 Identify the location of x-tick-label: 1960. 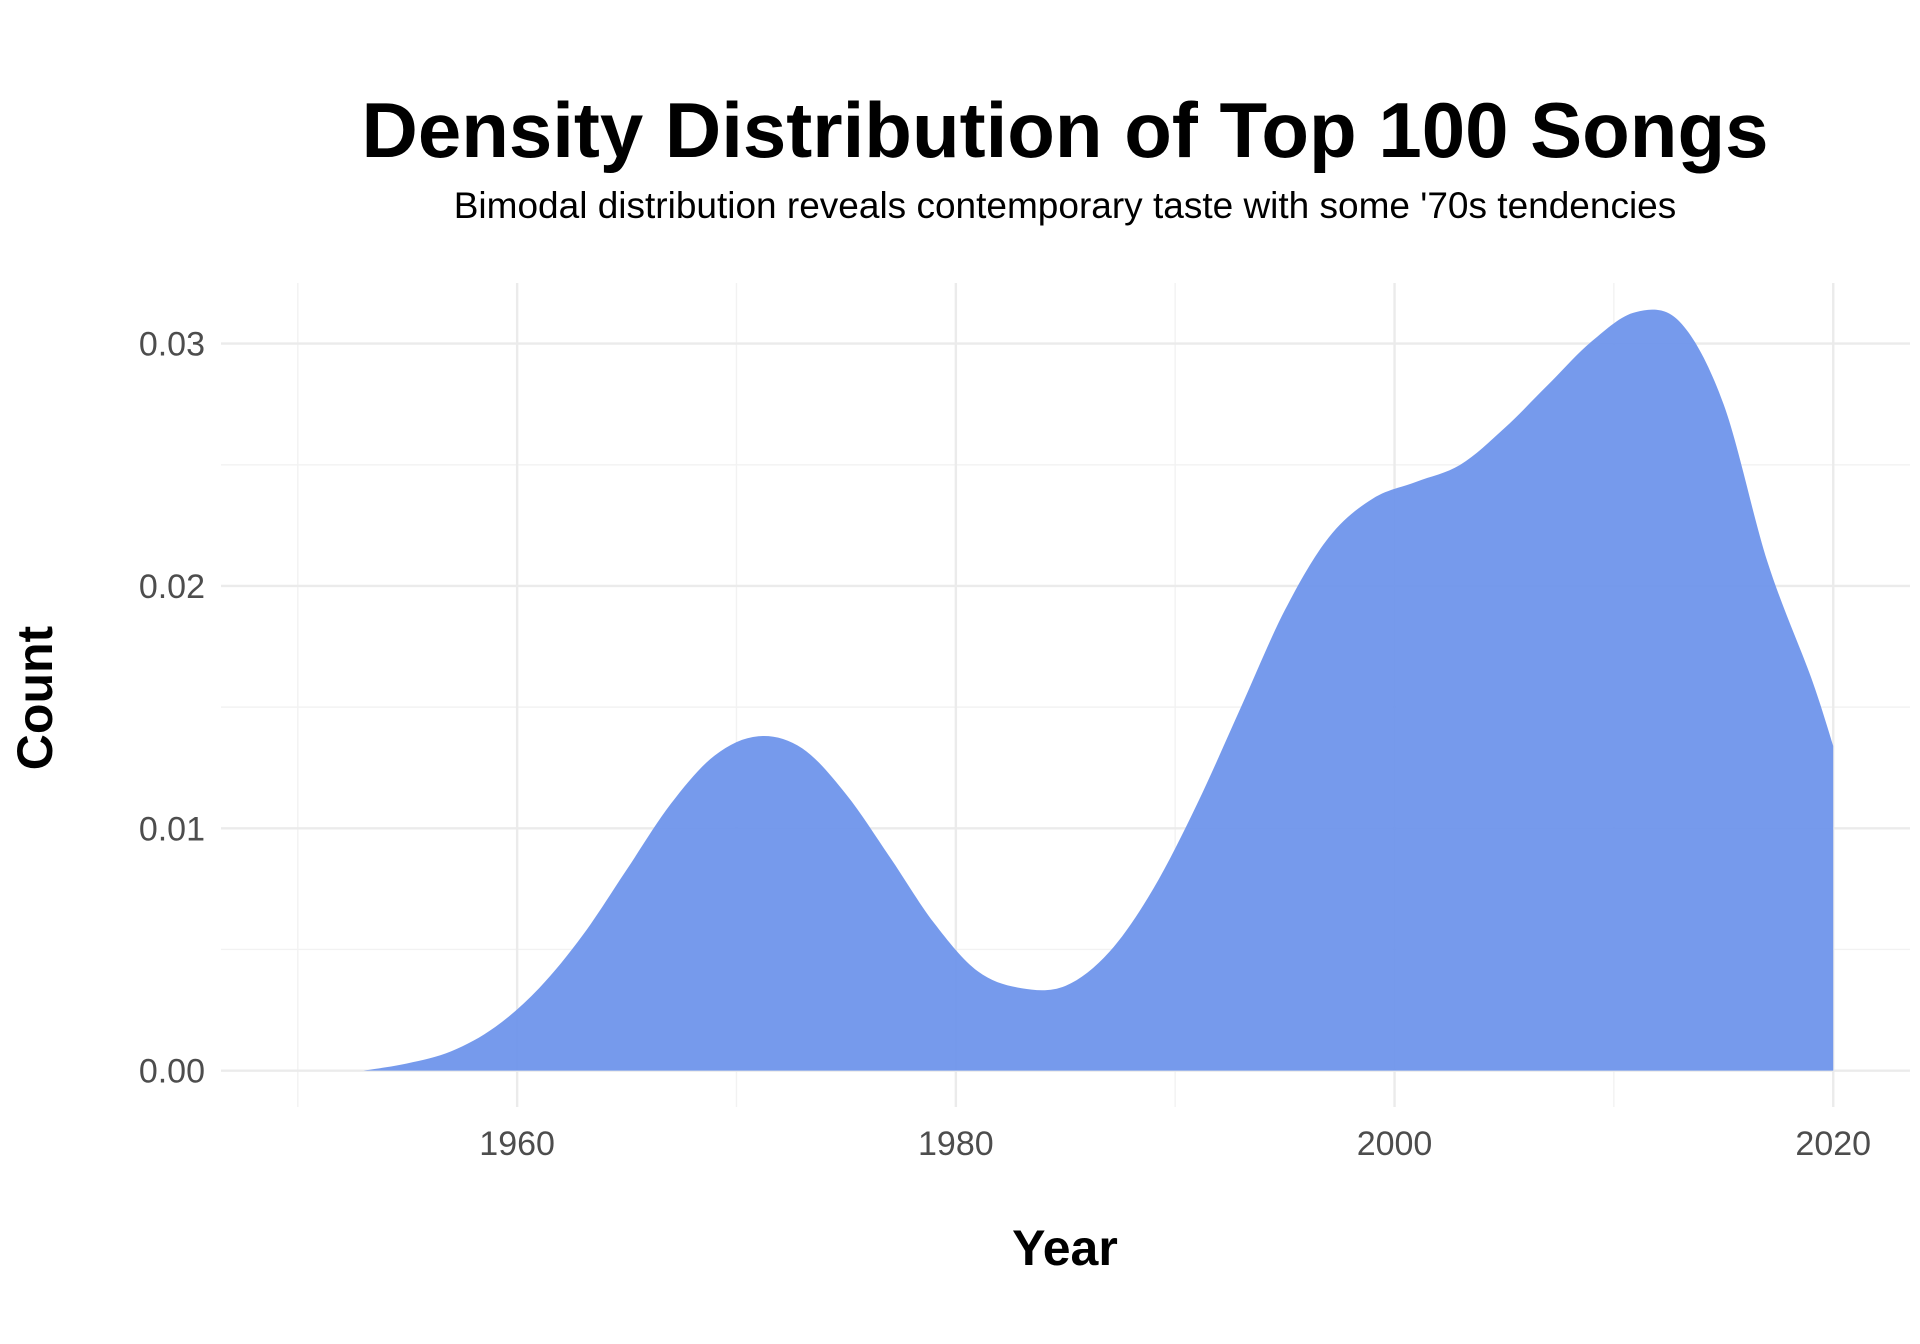
(517, 1144).